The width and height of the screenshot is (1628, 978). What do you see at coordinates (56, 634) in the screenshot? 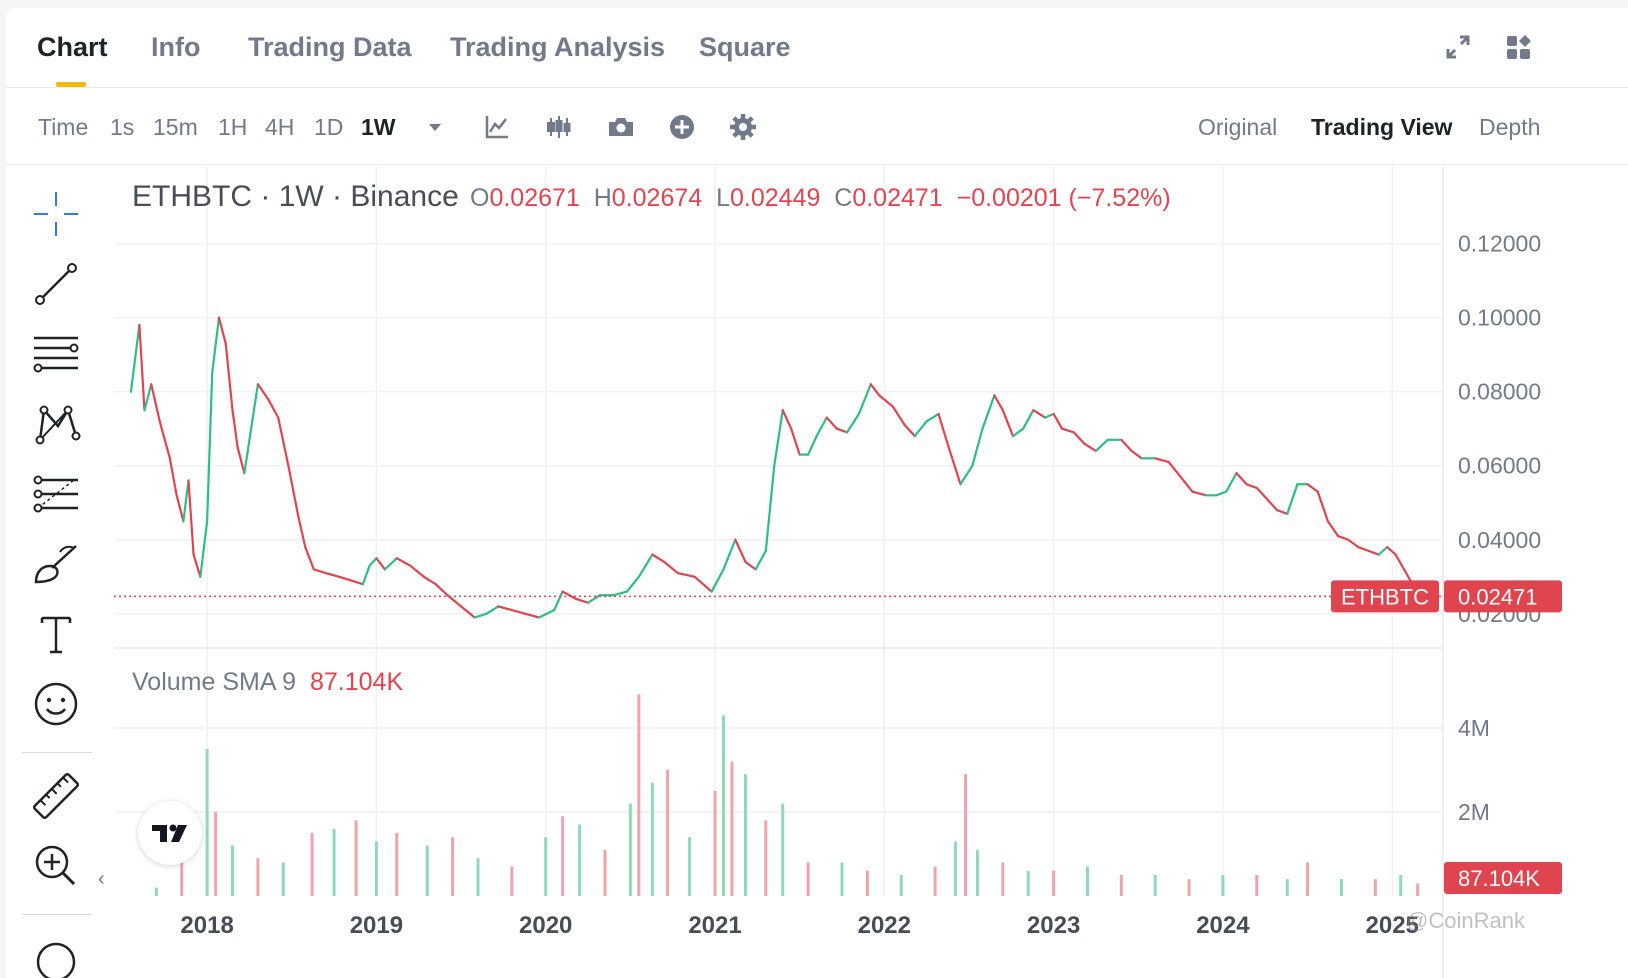
I see `text-icon` at bounding box center [56, 634].